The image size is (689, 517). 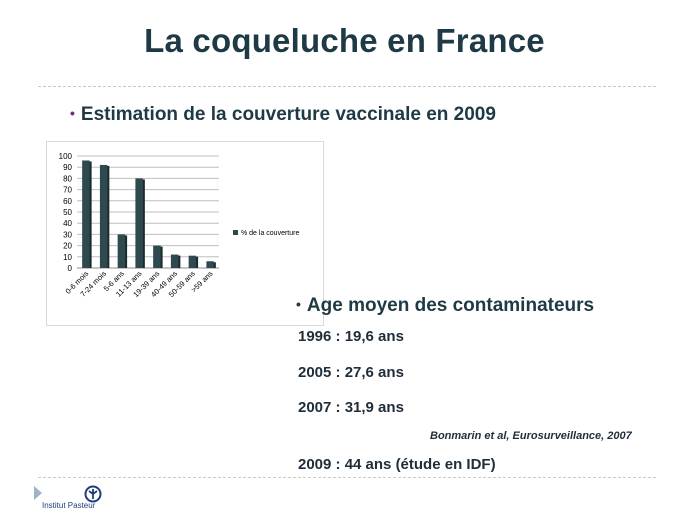 What do you see at coordinates (66, 156) in the screenshot?
I see `y-tick-label: 100` at bounding box center [66, 156].